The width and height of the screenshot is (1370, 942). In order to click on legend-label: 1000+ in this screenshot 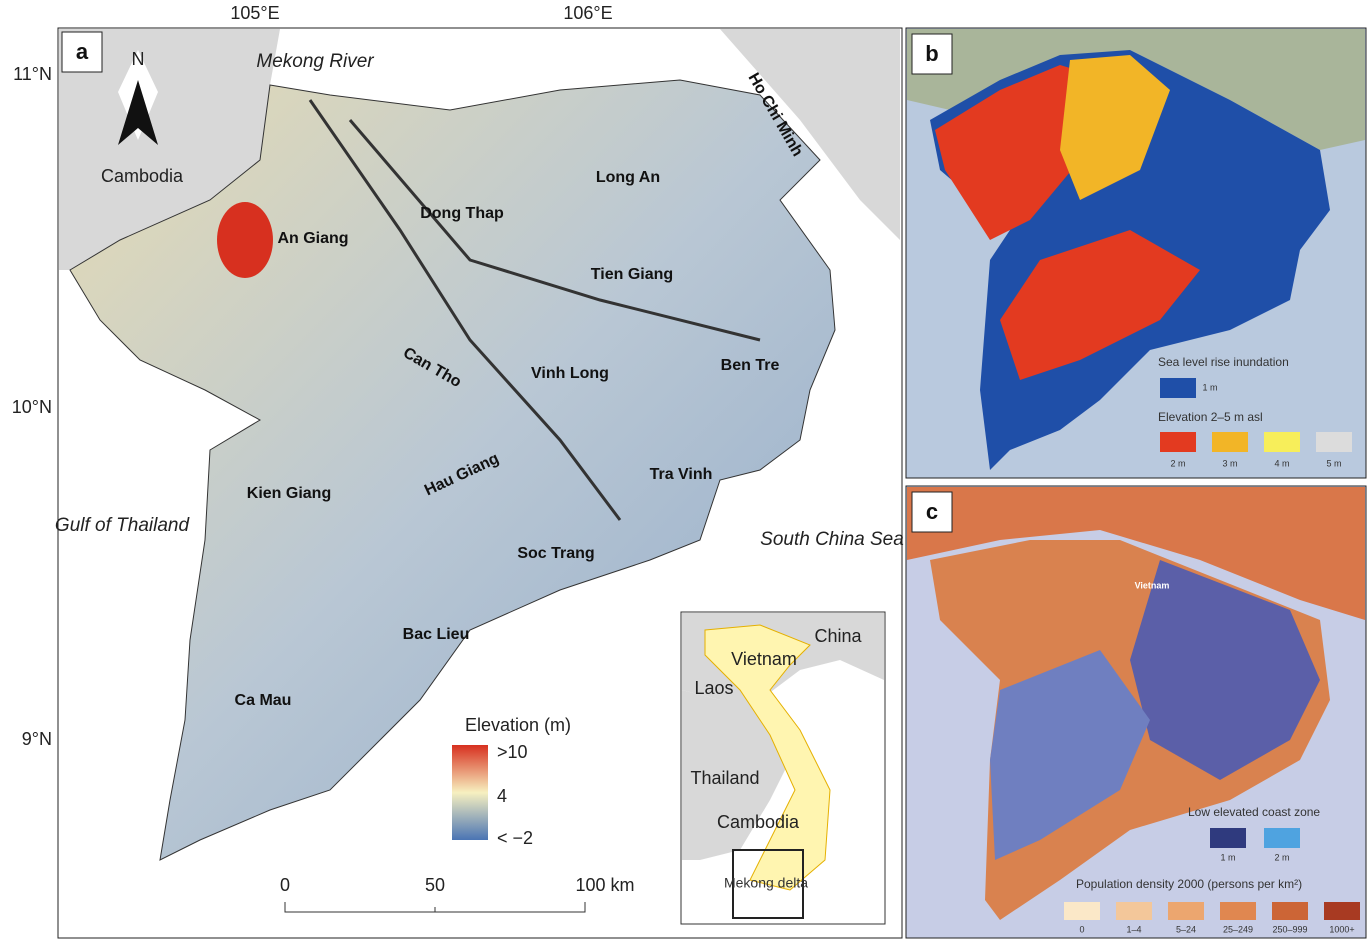, I will do `click(1341, 929)`.